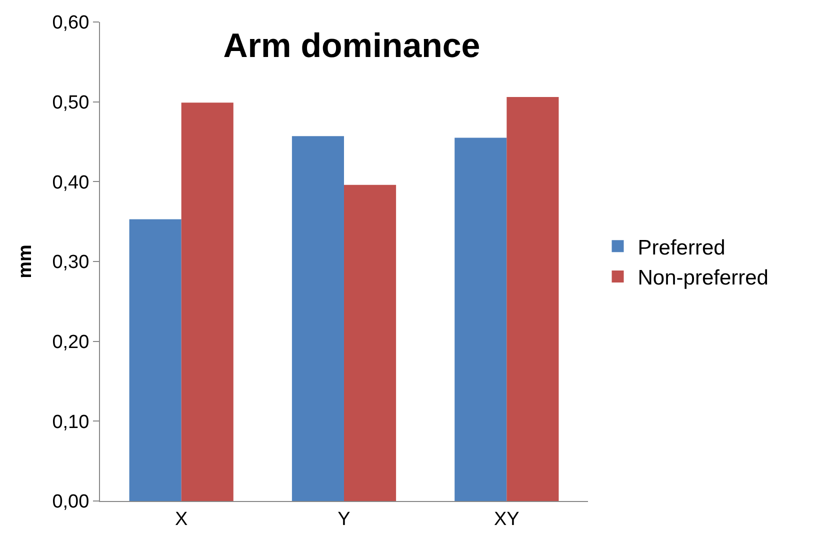  I want to click on chart-title: Arm dominance, so click(351, 45).